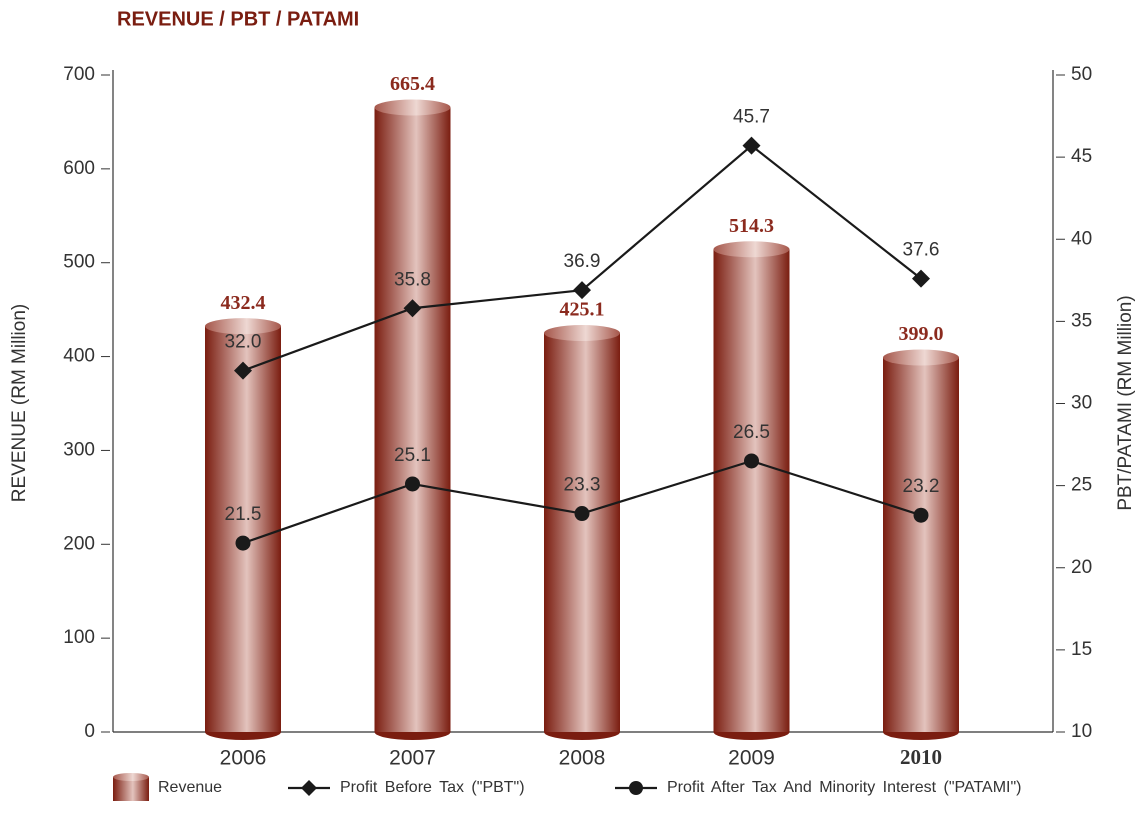 The image size is (1142, 828). Describe the element at coordinates (238, 19) in the screenshot. I see `chart-title: REVENUE / PBT / PATAMI` at that location.